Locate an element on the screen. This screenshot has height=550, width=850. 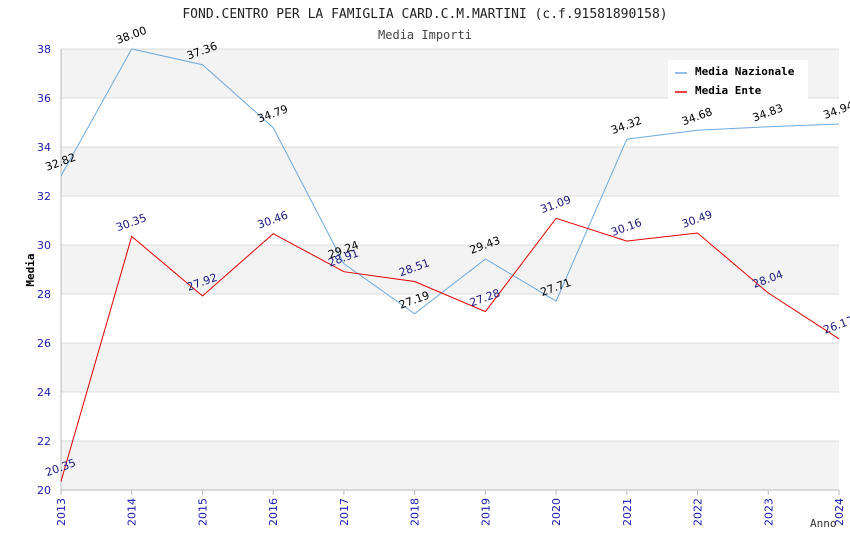
data-label-ente: 30.35 is located at coordinates (131, 222).